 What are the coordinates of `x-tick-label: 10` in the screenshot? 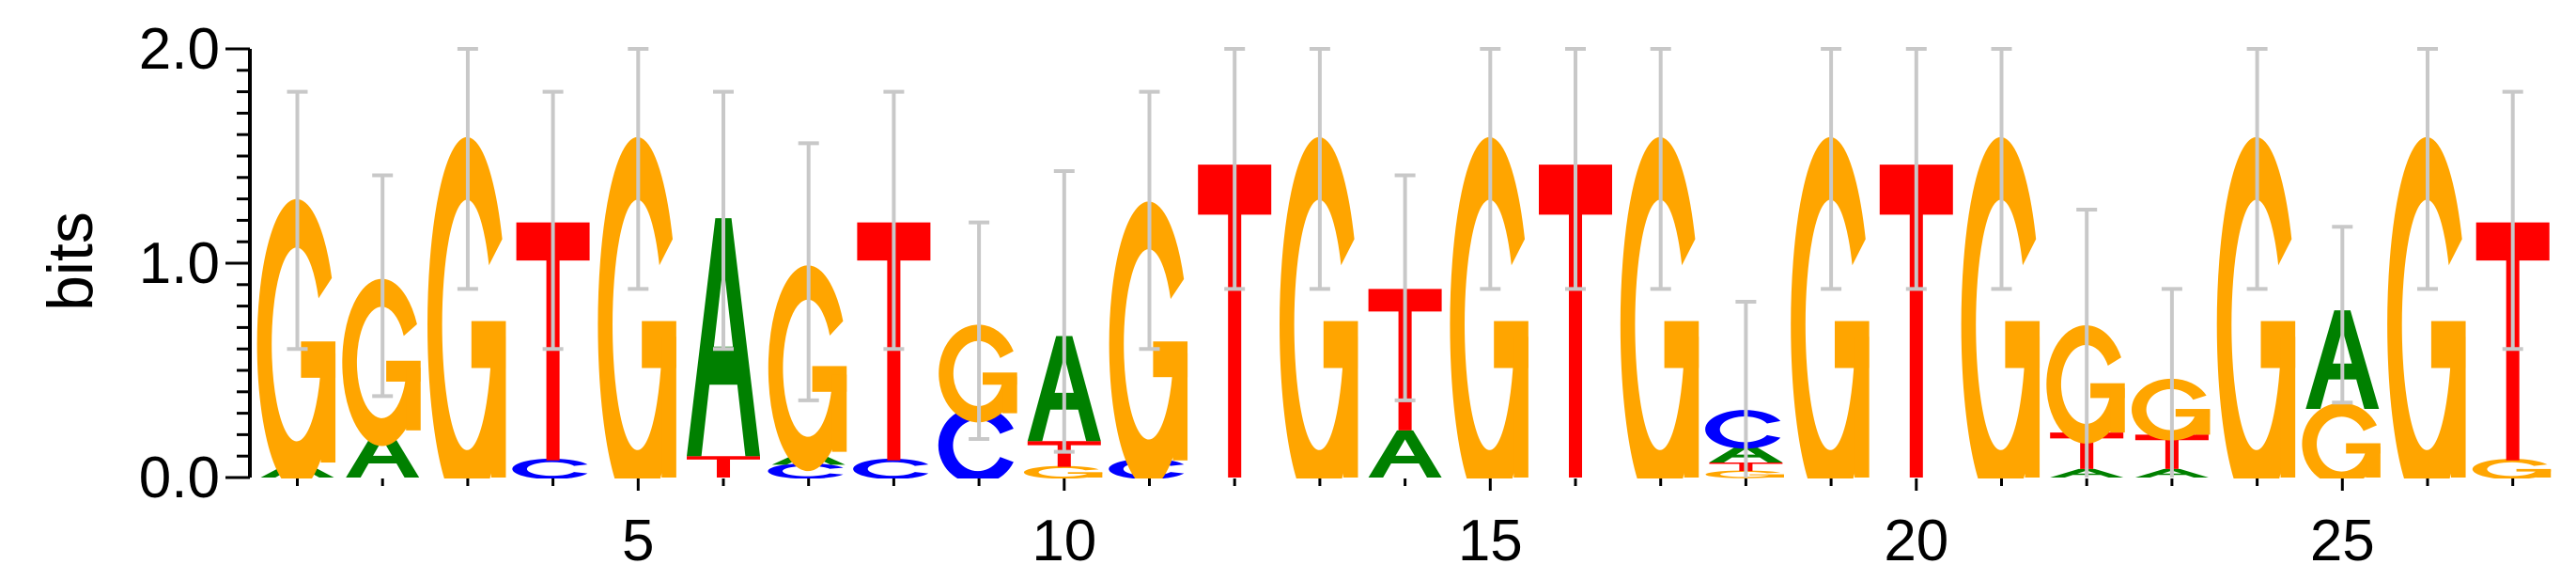 It's located at (1064, 541).